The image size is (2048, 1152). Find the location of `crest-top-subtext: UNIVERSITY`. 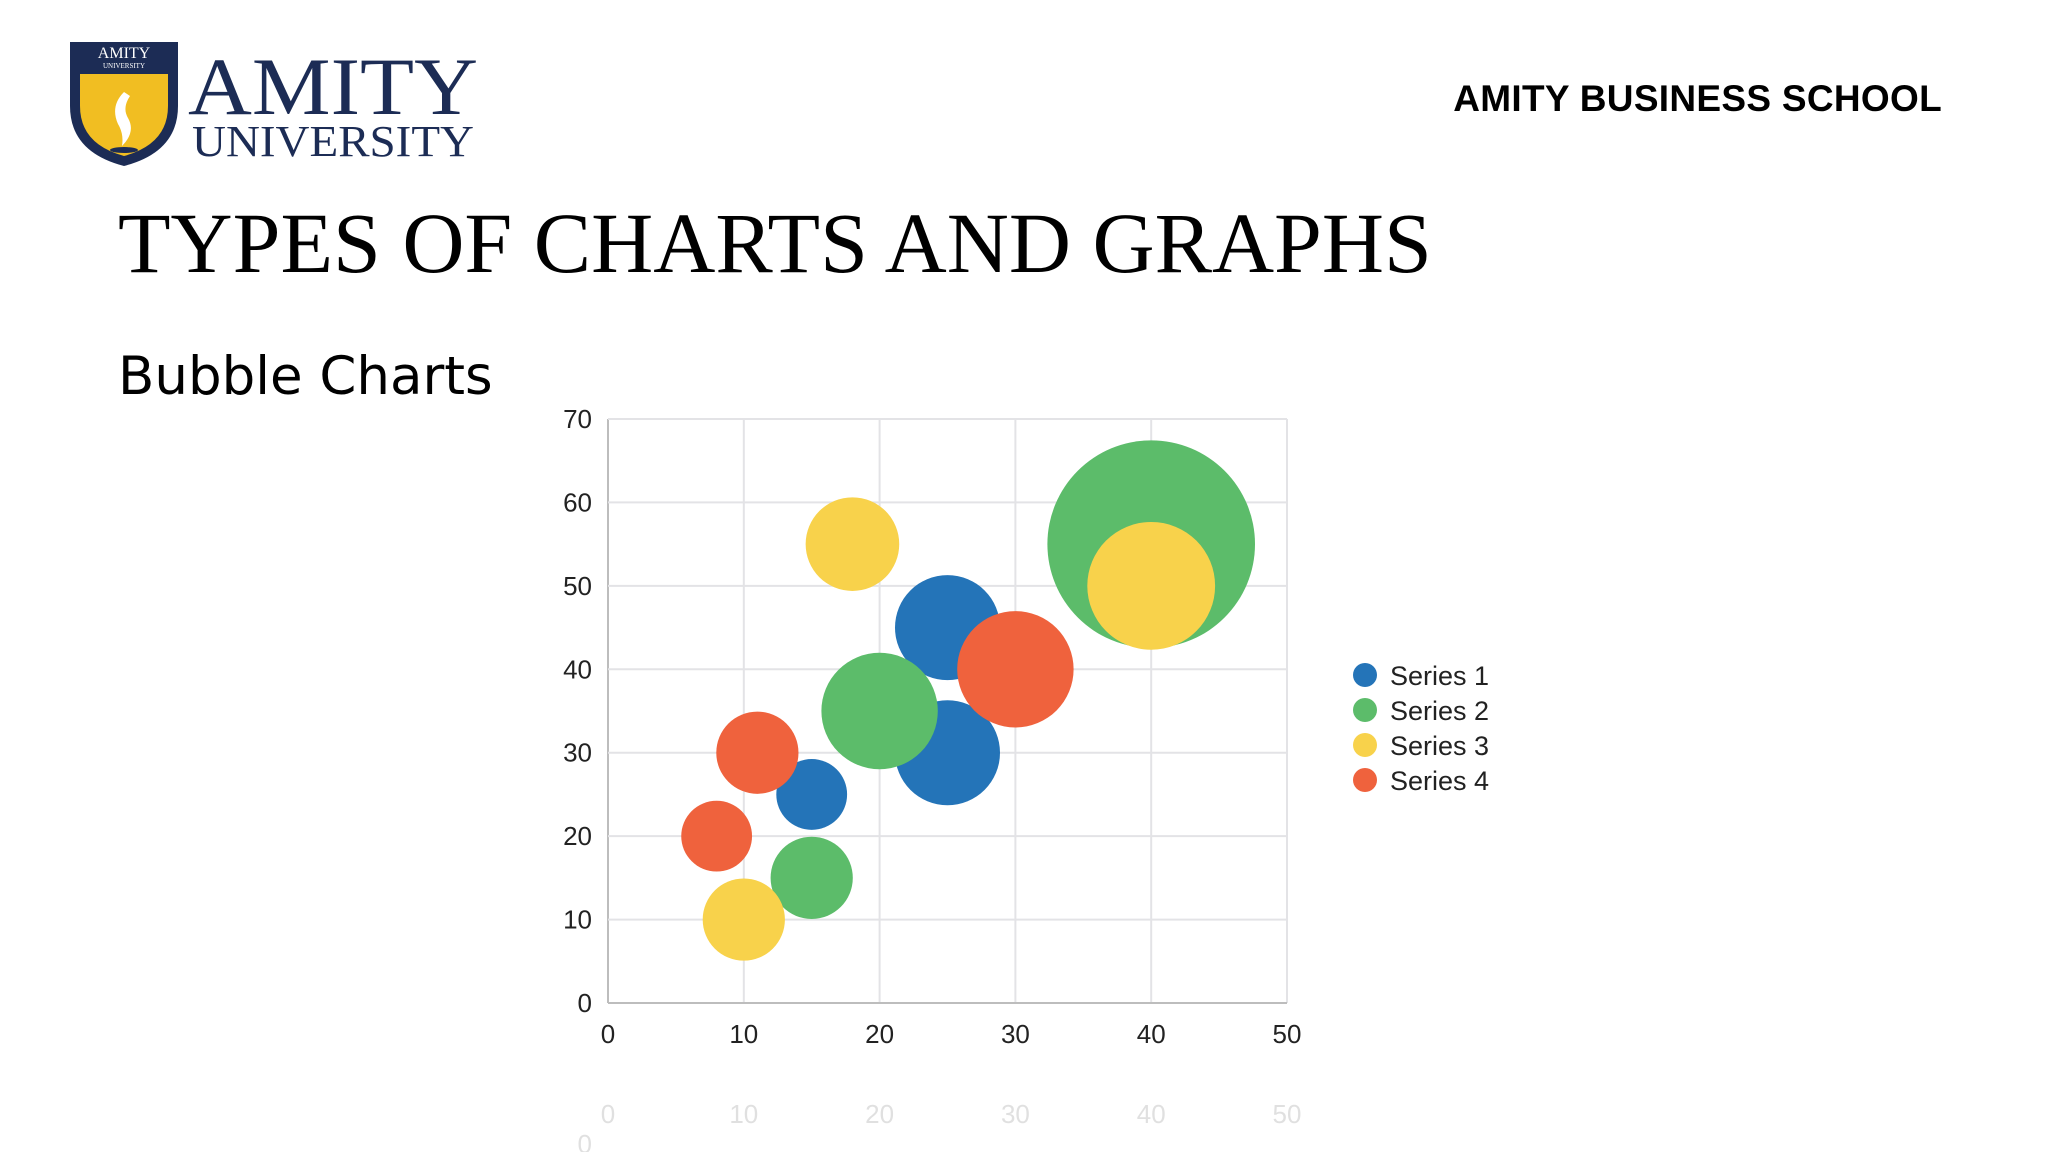

crest-top-subtext: UNIVERSITY is located at coordinates (124, 66).